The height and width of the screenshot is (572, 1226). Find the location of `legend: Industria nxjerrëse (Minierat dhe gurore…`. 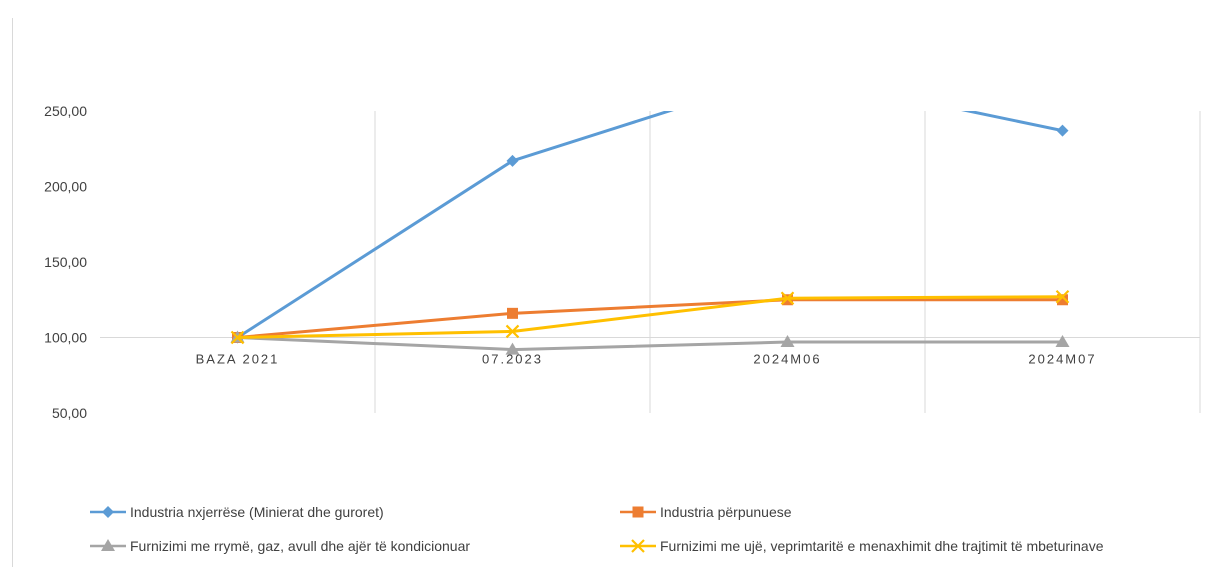

legend: Industria nxjerrëse (Minierat dhe gurore… is located at coordinates (597, 529).